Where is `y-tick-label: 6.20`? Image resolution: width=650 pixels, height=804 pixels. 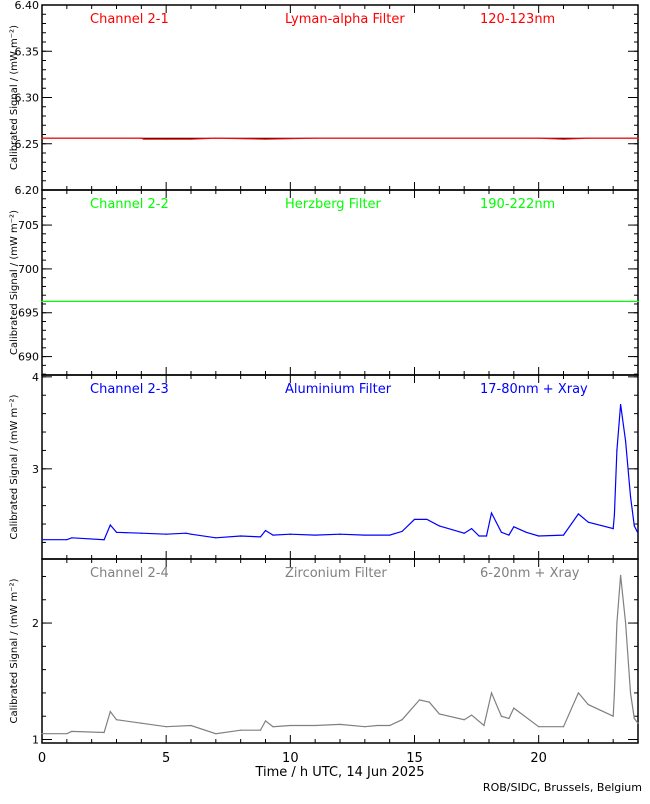
y-tick-label: 6.20 is located at coordinates (27, 190).